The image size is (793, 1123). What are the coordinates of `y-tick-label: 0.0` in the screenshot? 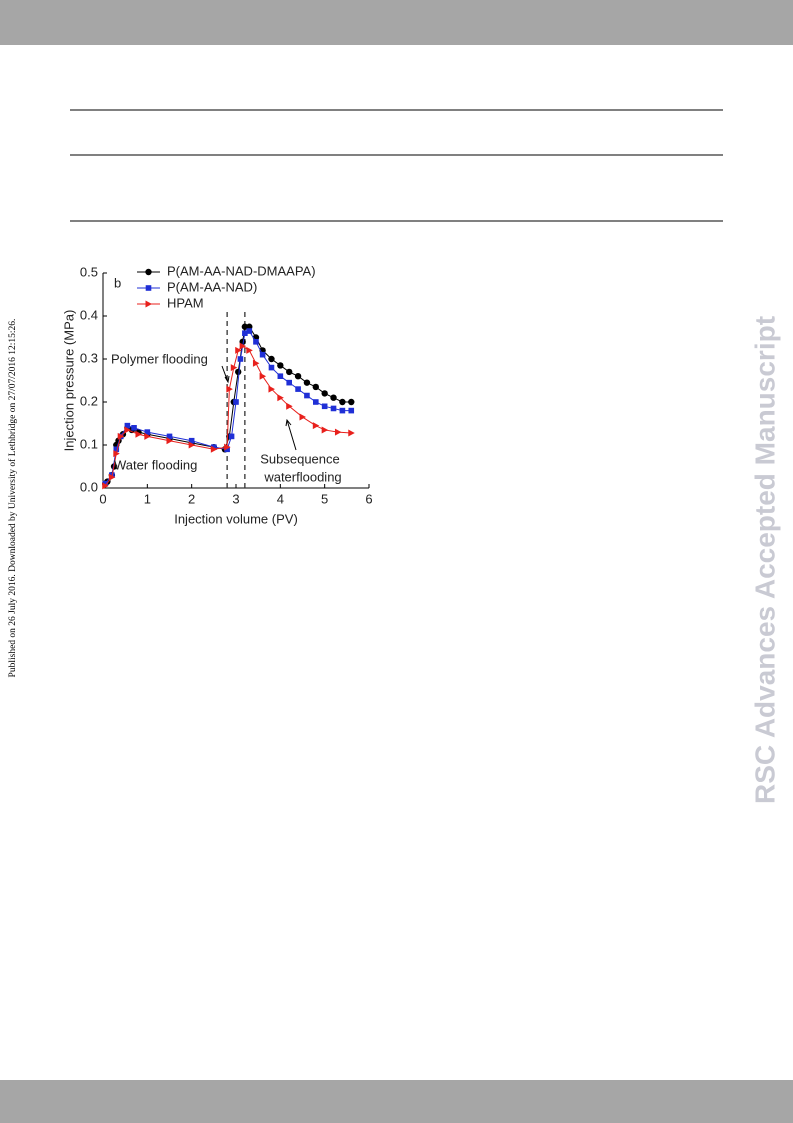 It's located at (89, 486).